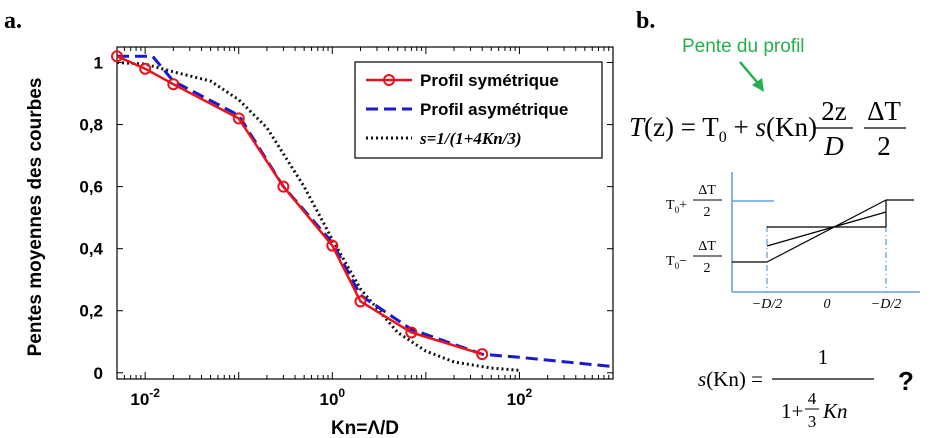  I want to click on top-frac-den: 2, so click(707, 212).